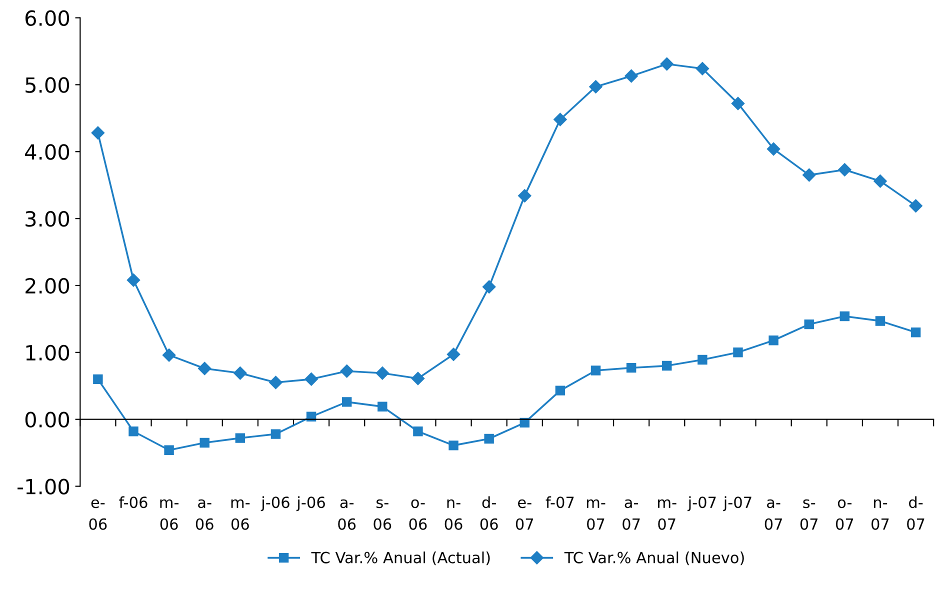 This screenshot has width=943, height=593. Describe the element at coordinates (48, 85) in the screenshot. I see `y-tick-label: 5.00` at that location.